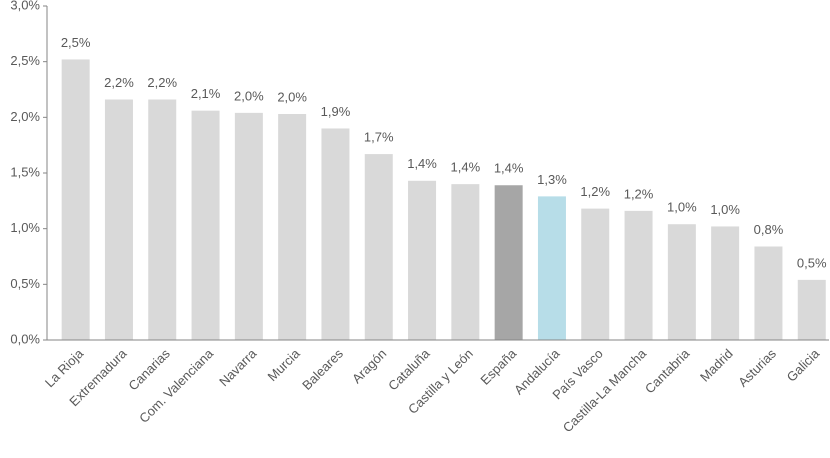  What do you see at coordinates (336, 111) in the screenshot?
I see `value-label: 1,9%` at bounding box center [336, 111].